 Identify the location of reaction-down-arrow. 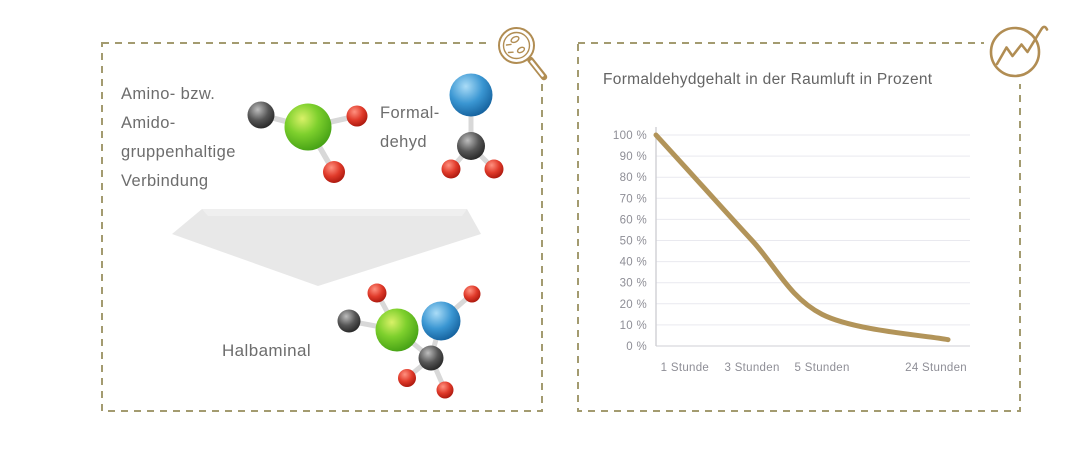
(326, 247).